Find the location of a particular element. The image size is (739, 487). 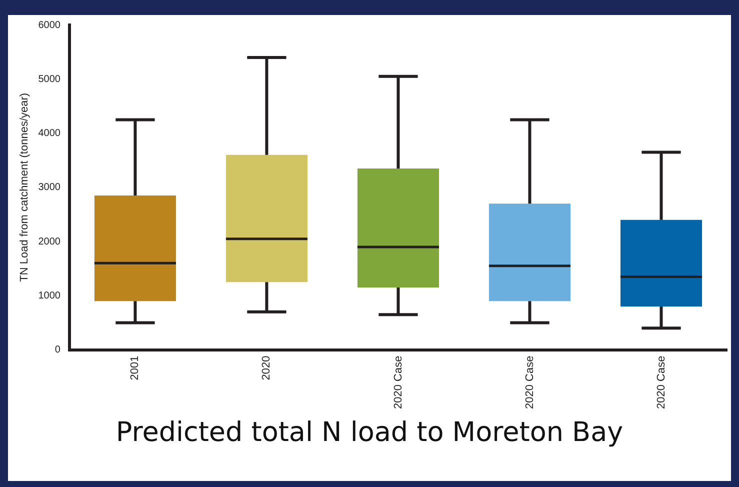

y-tick-label: 2000 is located at coordinates (49, 242).